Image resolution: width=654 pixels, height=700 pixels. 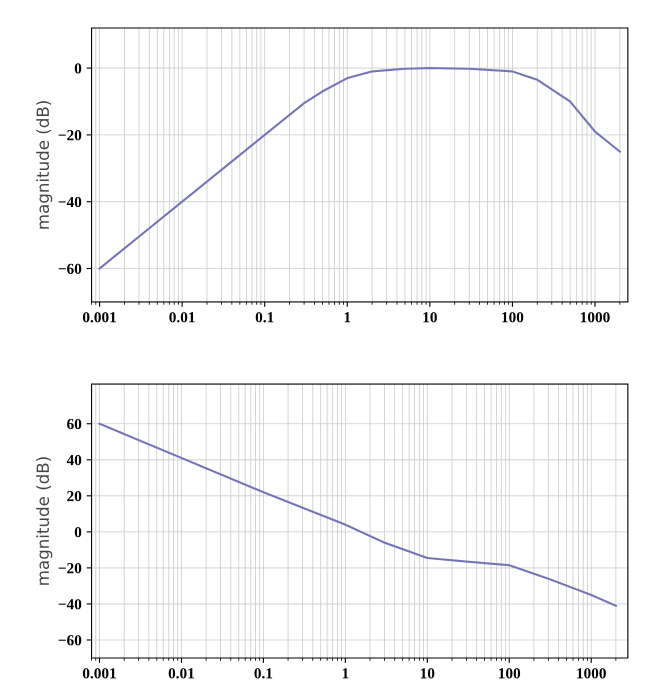 I want to click on y-tick-label: 40, so click(x=74, y=460).